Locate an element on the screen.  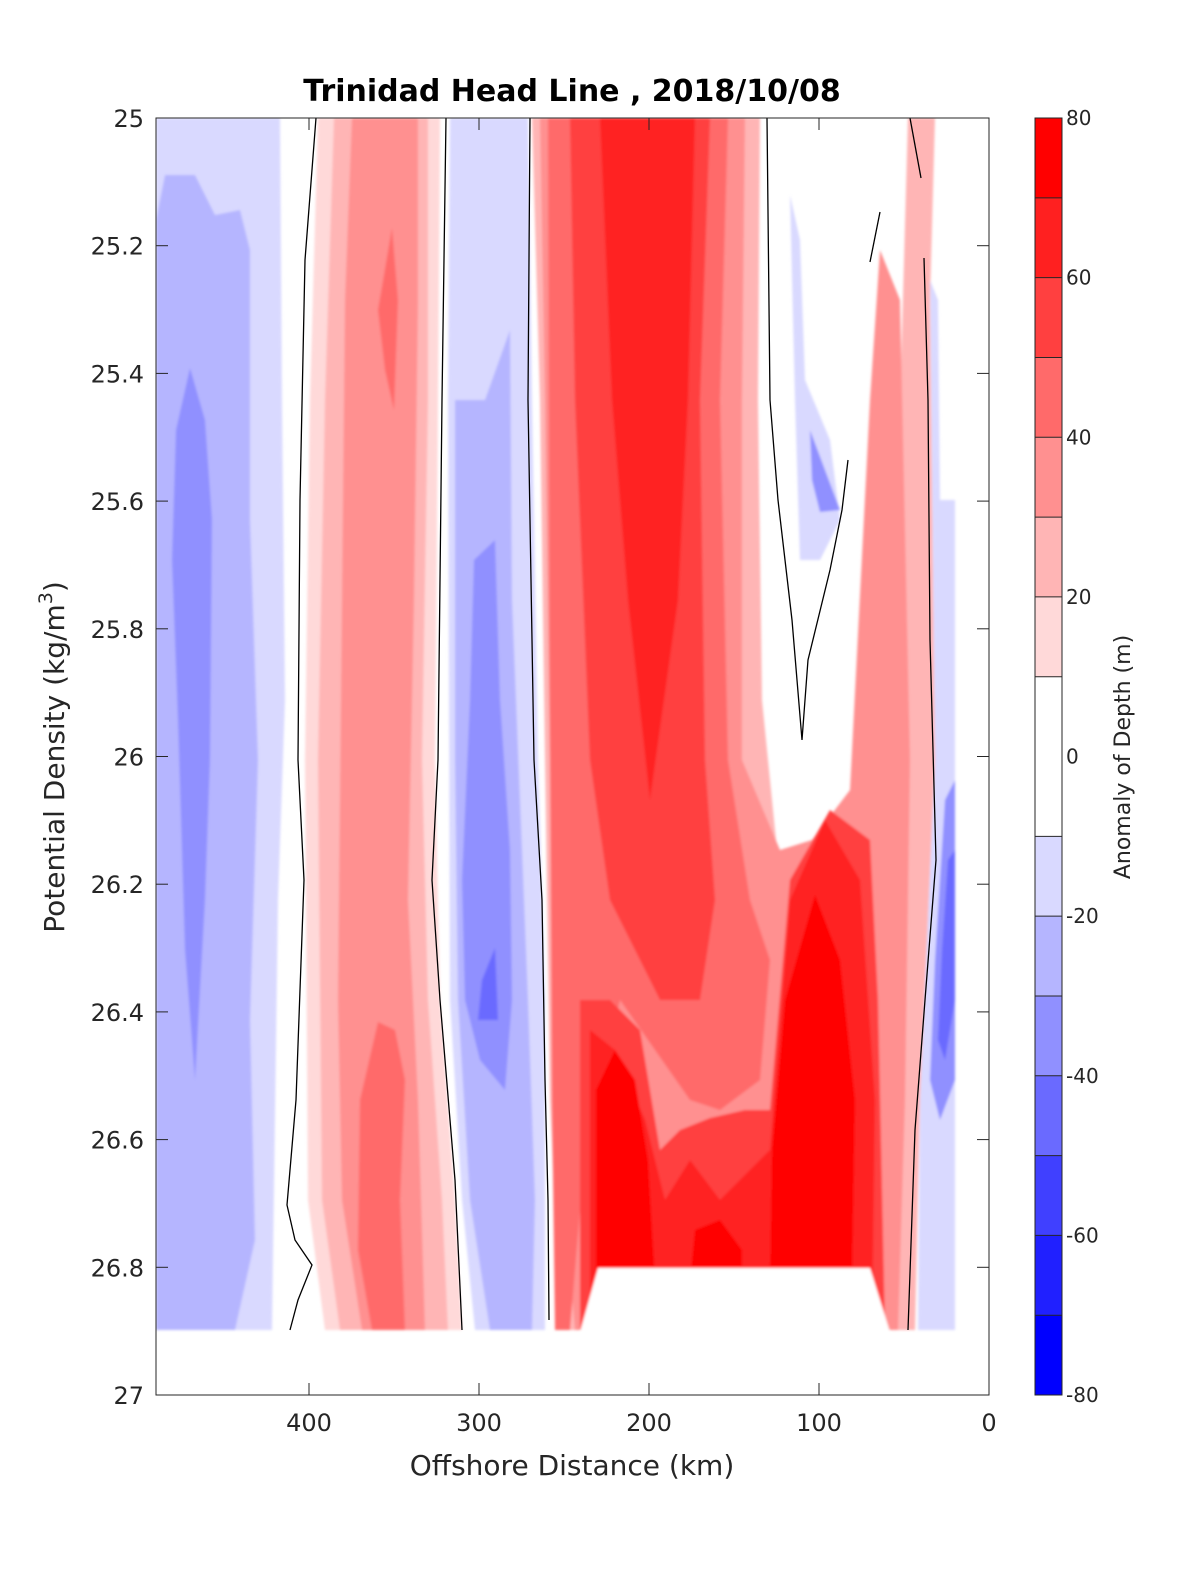
coastal-negative-anomaly-band-core is located at coordinates (946, 955).